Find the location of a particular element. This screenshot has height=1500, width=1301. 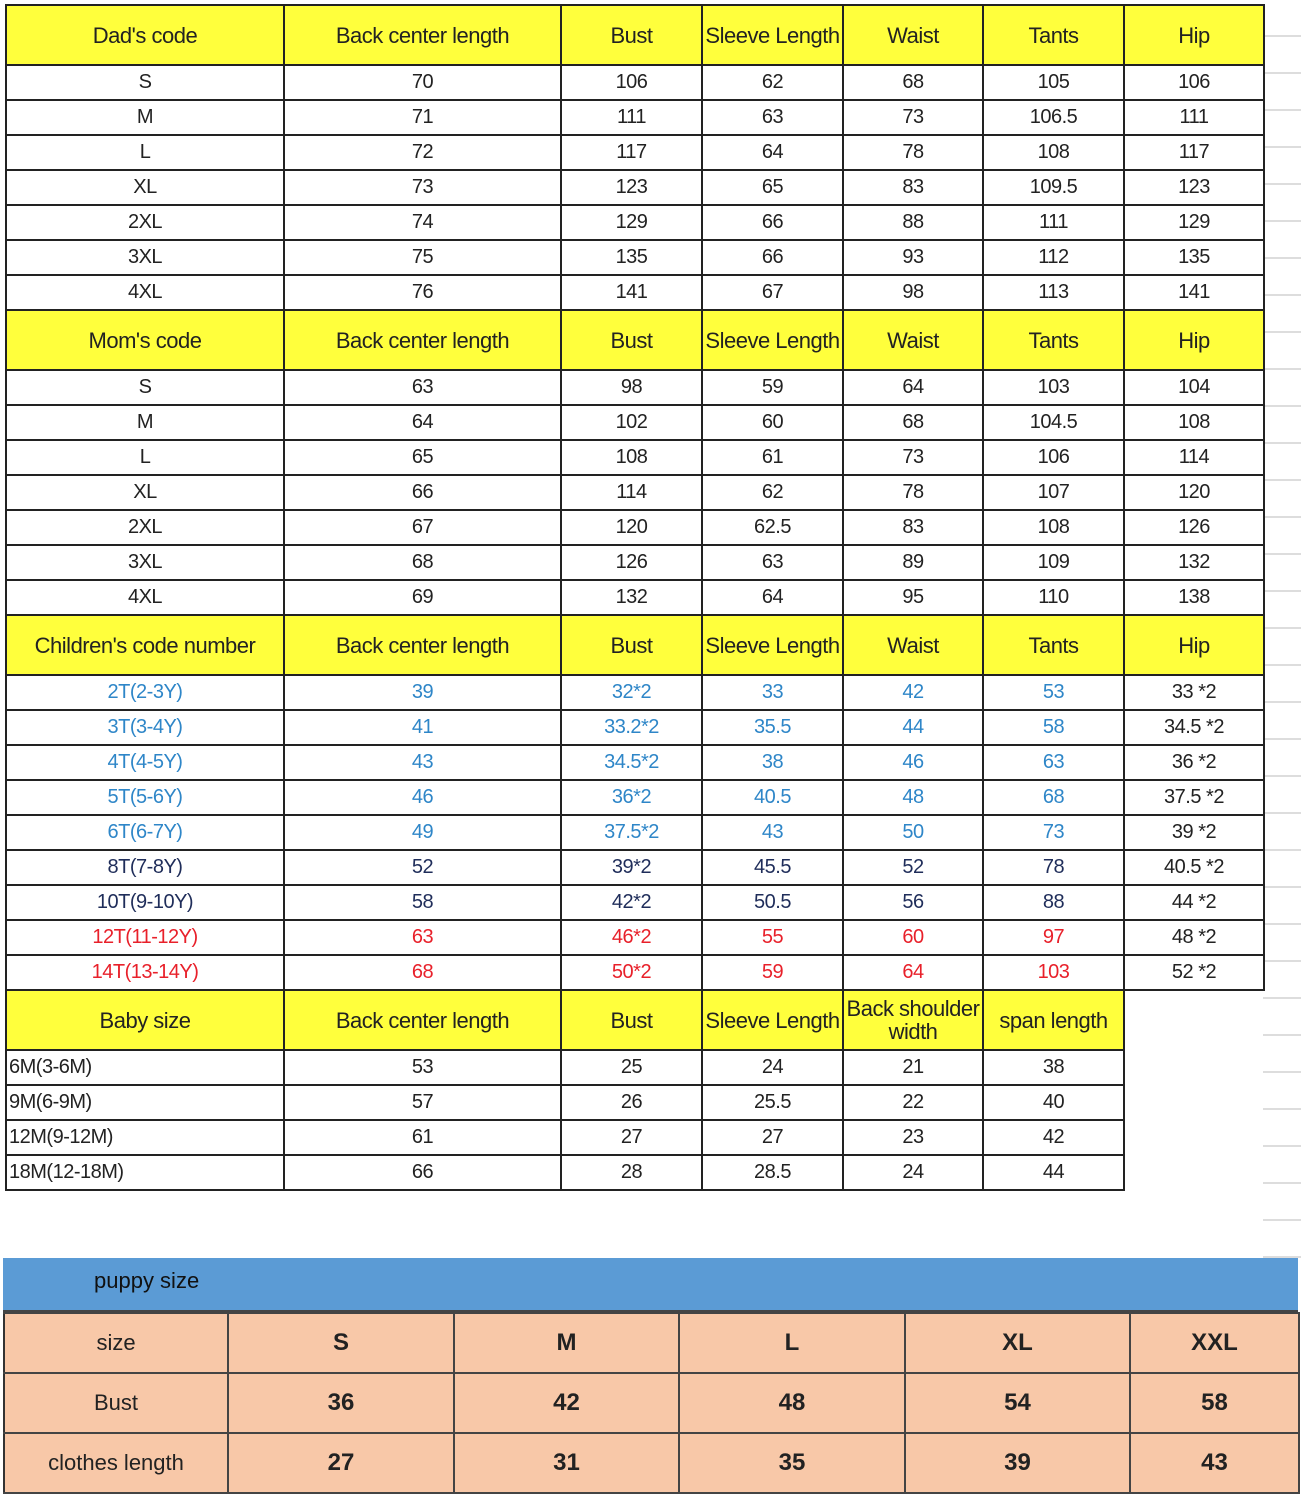

measurement-cell: 88 is located at coordinates (1053, 902).